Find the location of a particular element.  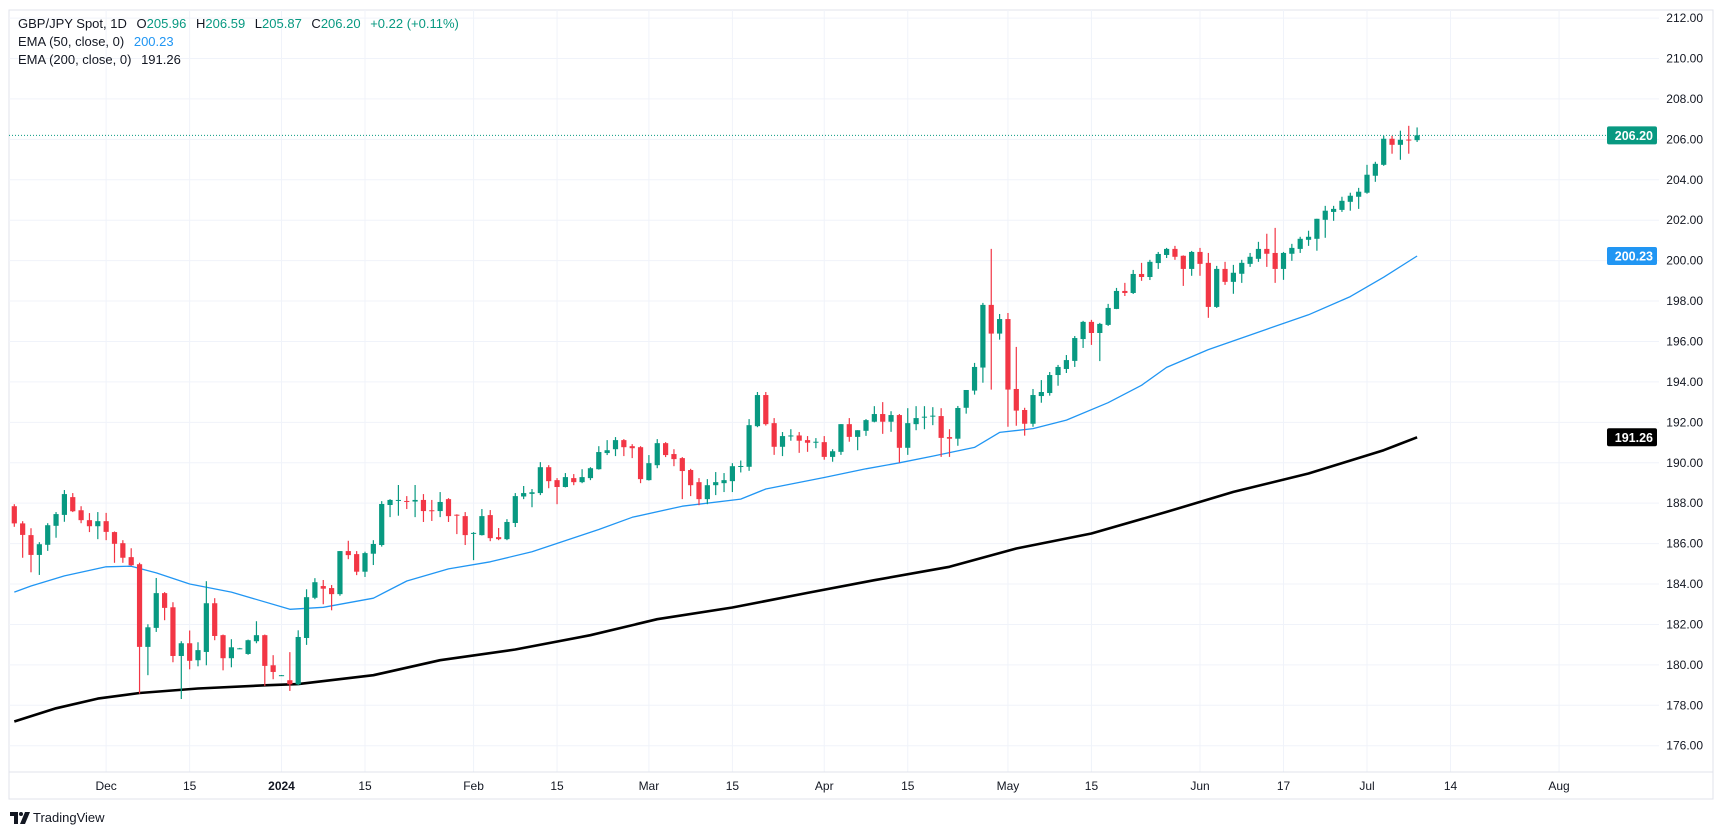

ema200-row: EMA (200, close, 0) 191.26 is located at coordinates (238, 60).